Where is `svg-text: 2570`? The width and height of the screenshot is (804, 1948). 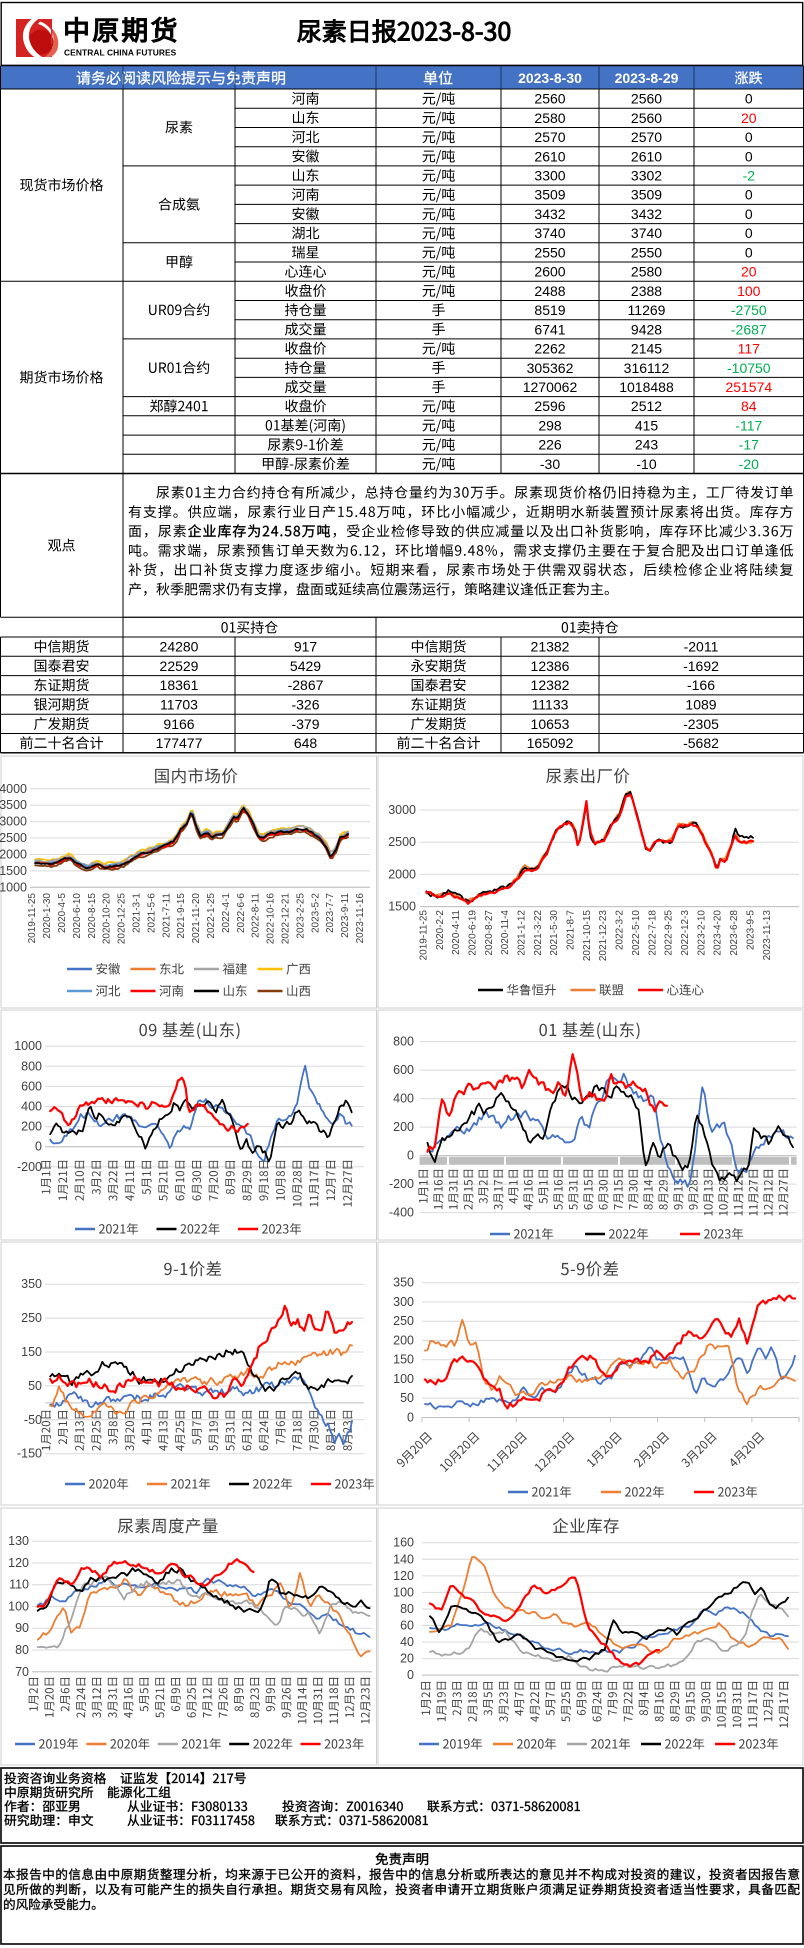 svg-text: 2570 is located at coordinates (646, 137).